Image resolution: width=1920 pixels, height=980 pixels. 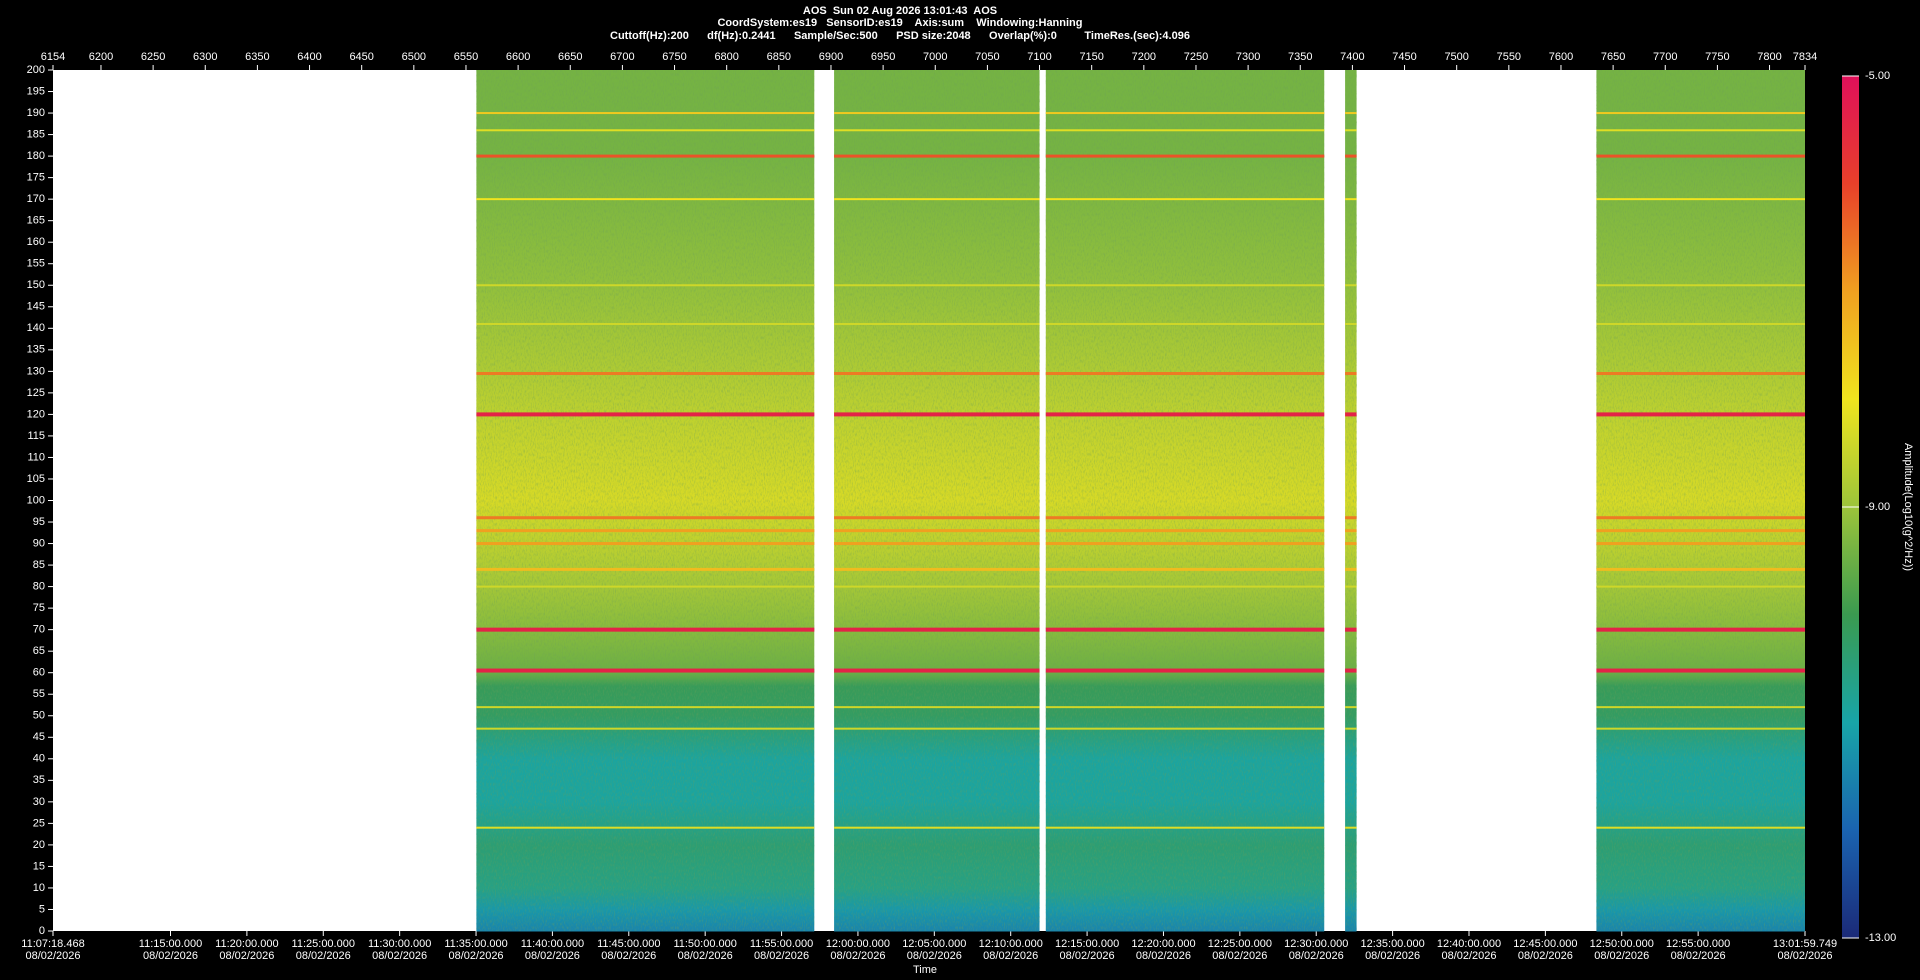 I want to click on x-tick-label: 6950, so click(x=883, y=57).